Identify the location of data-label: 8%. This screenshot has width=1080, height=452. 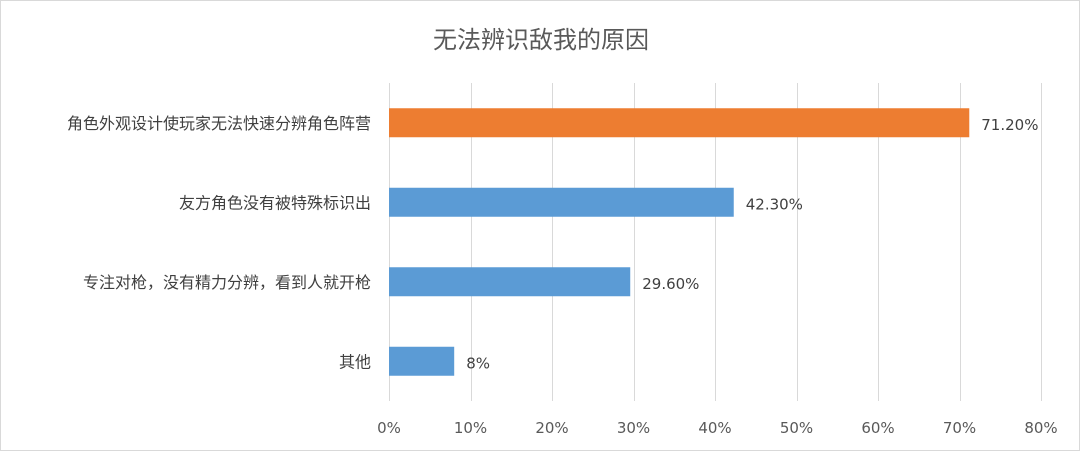
(478, 363).